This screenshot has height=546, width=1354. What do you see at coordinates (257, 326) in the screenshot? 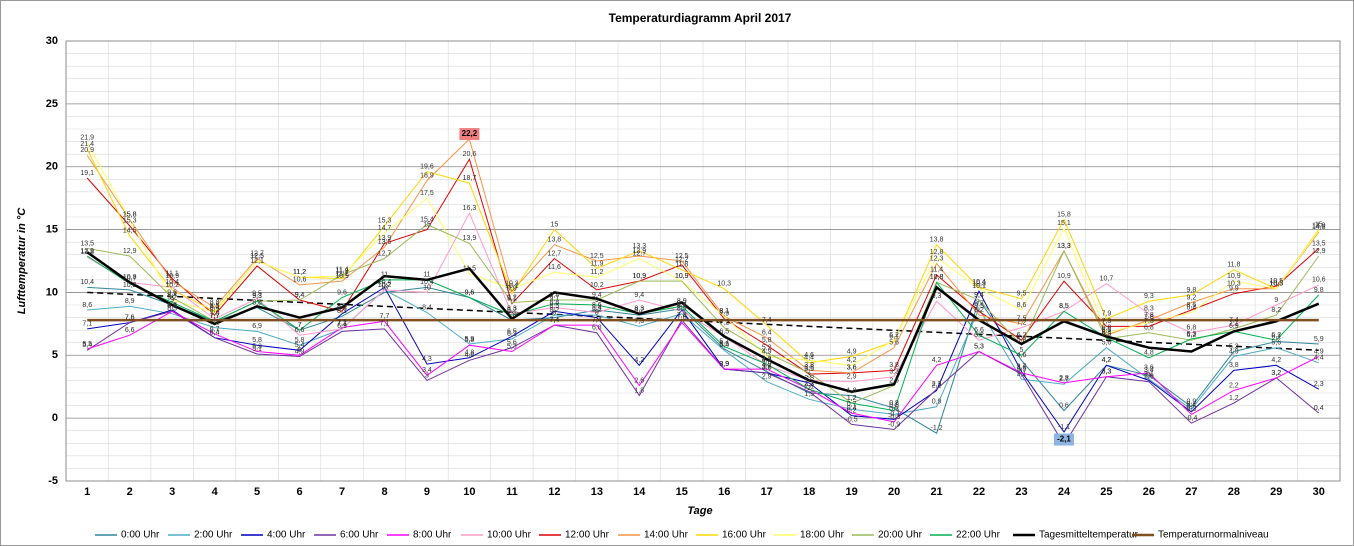
I see `data-label: 6,9` at bounding box center [257, 326].